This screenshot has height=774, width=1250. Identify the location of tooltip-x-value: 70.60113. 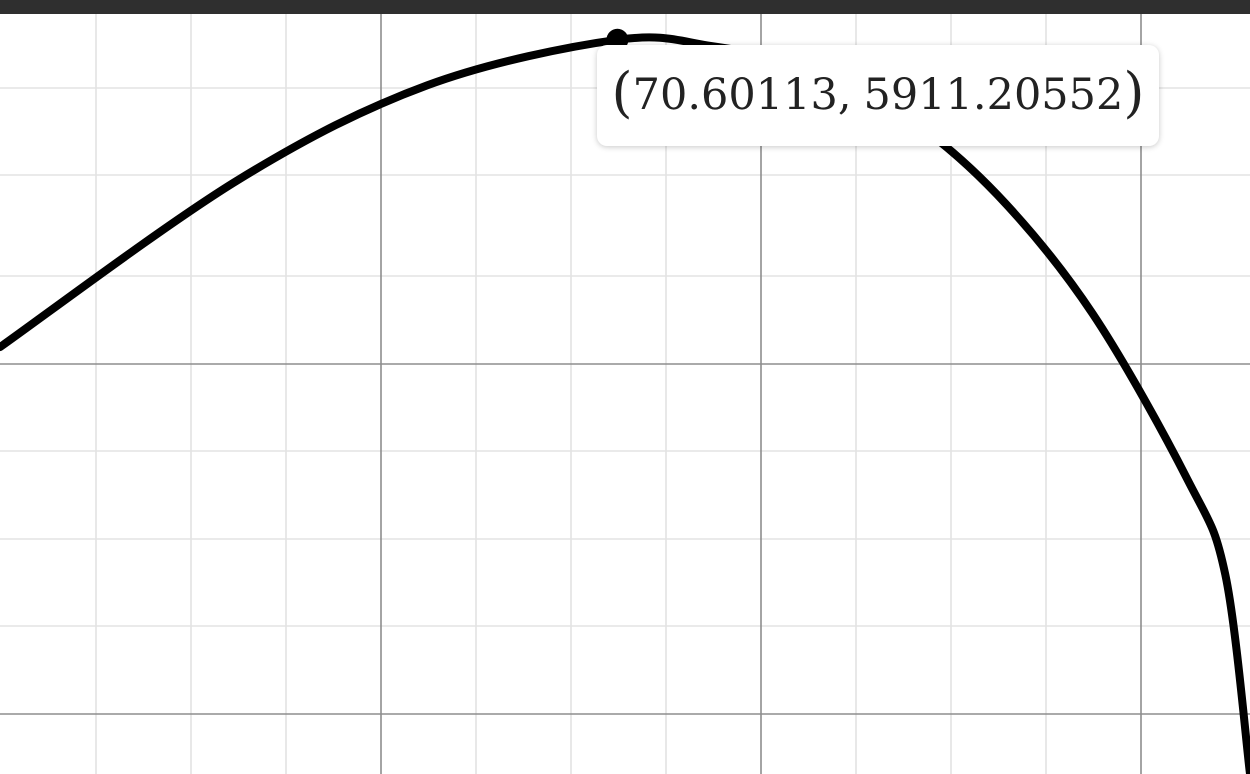
(735, 95).